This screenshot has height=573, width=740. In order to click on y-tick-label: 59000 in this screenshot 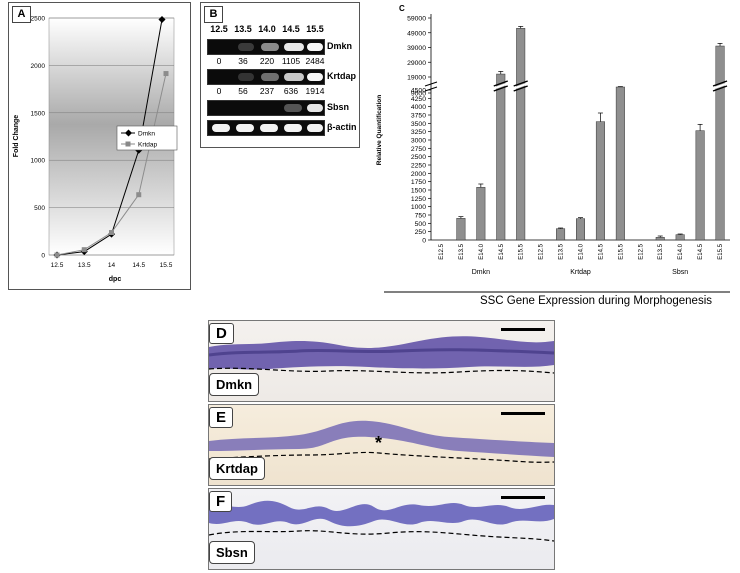, I will do `click(416, 19)`.